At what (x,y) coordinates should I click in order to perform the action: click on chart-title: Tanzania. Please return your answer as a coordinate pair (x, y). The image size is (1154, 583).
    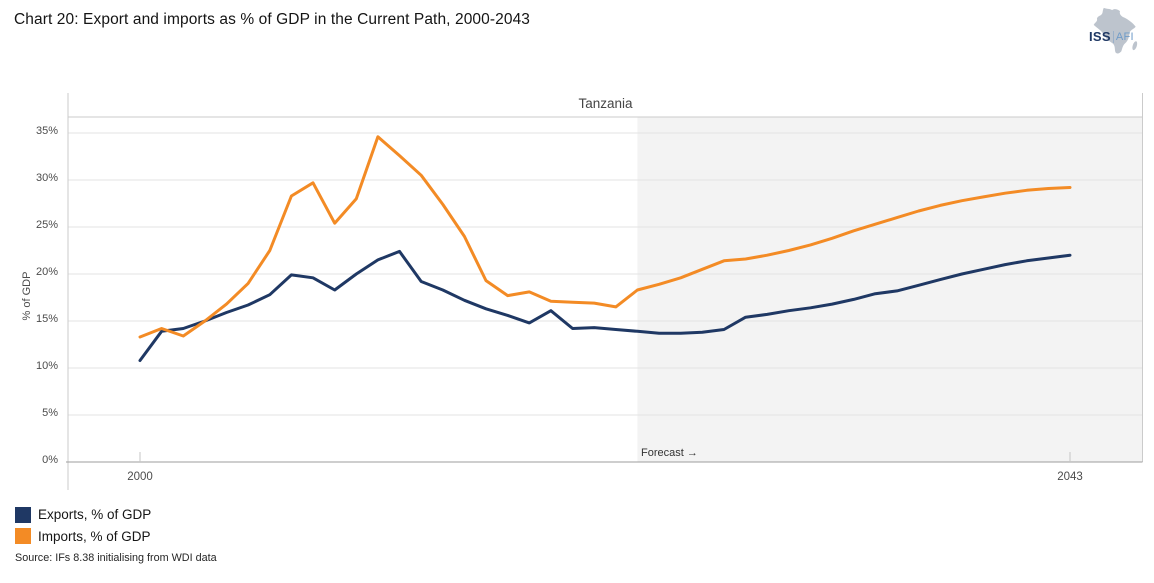
    Looking at the image, I should click on (605, 103).